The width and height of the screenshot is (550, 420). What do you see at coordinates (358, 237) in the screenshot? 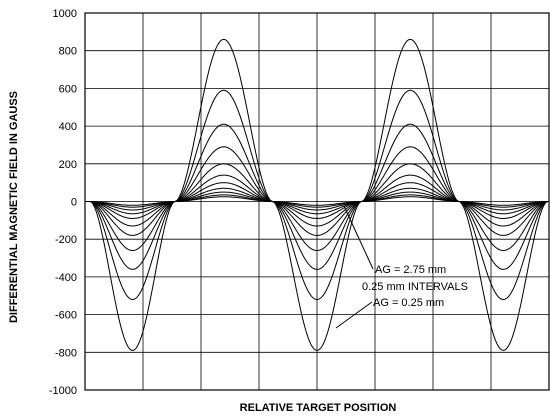
I see `annotation-leader-top` at bounding box center [358, 237].